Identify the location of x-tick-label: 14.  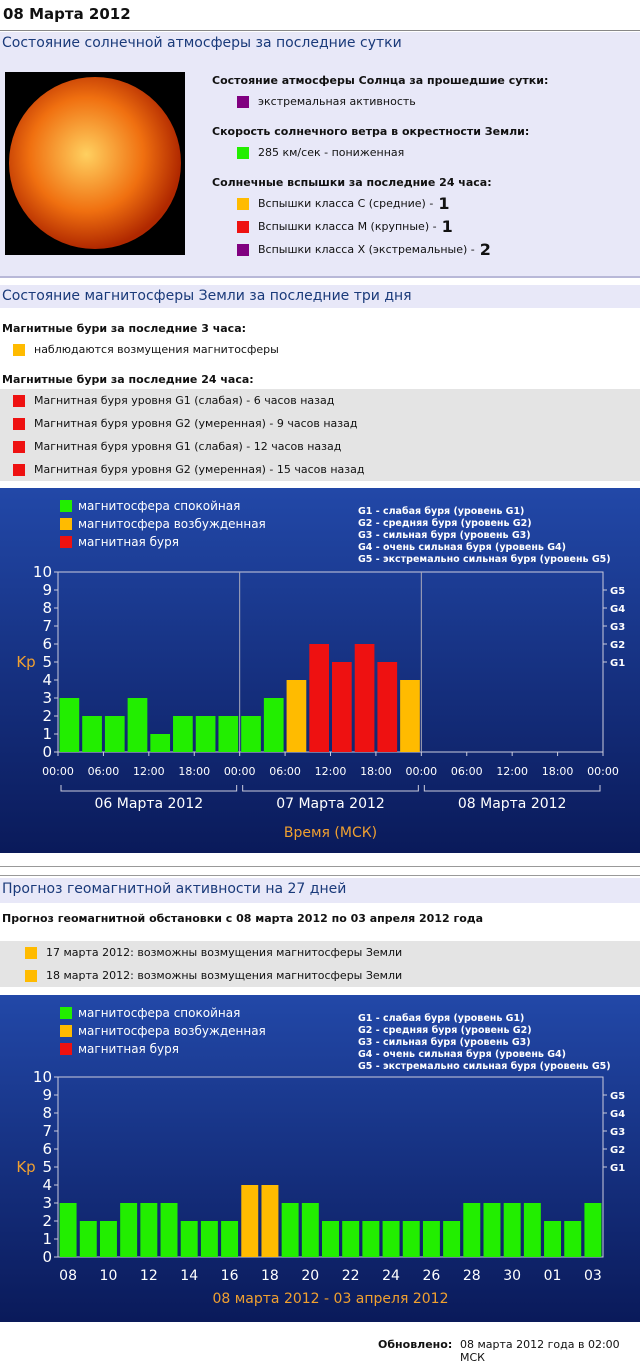
(189, 1276).